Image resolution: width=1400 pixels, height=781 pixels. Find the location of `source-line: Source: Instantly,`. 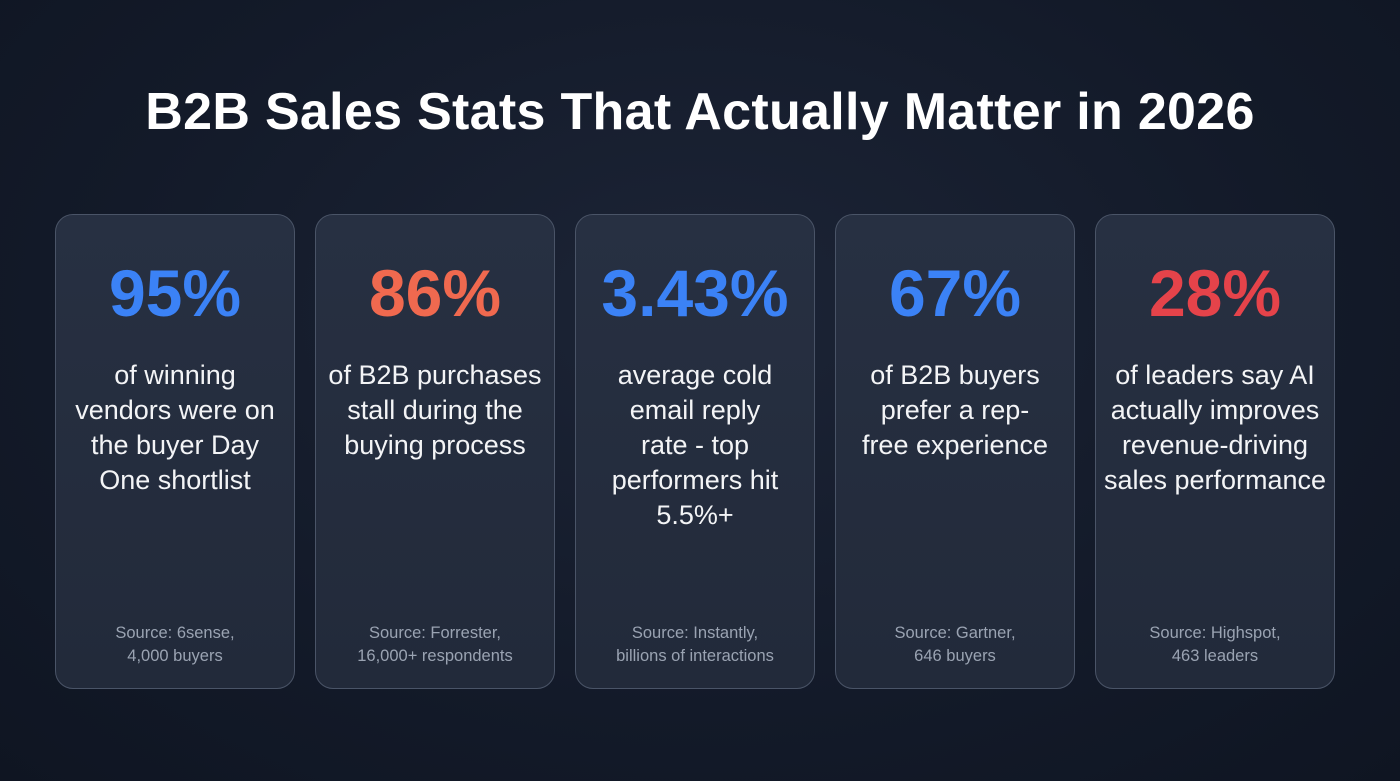

source-line: Source: Instantly, is located at coordinates (695, 633).